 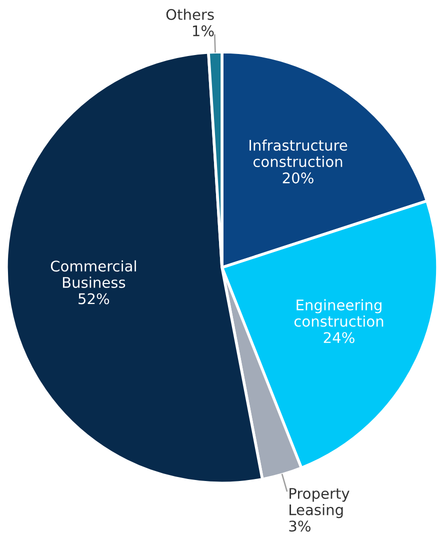 I want to click on data-label: 3%, so click(x=299, y=526).